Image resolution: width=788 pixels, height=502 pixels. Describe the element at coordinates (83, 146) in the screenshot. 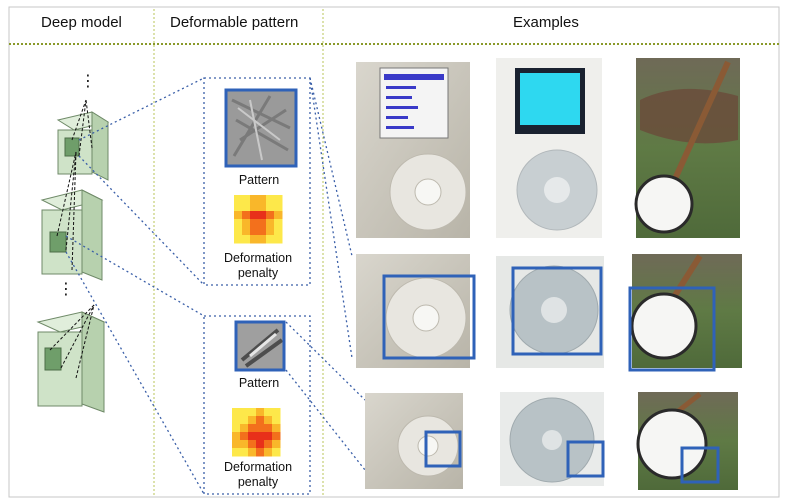

I see `layer-top` at that location.